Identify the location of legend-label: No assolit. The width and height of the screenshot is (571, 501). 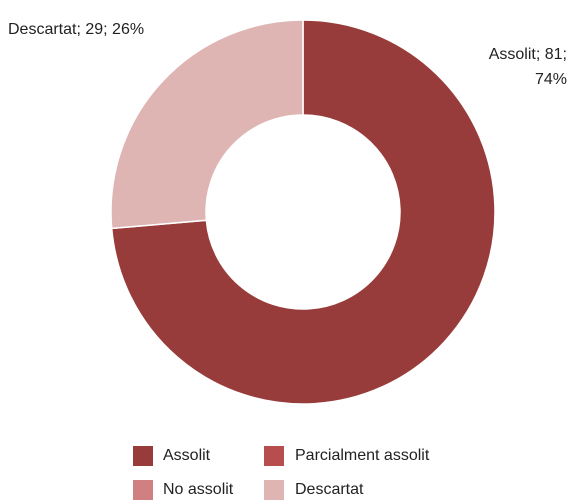
(198, 489).